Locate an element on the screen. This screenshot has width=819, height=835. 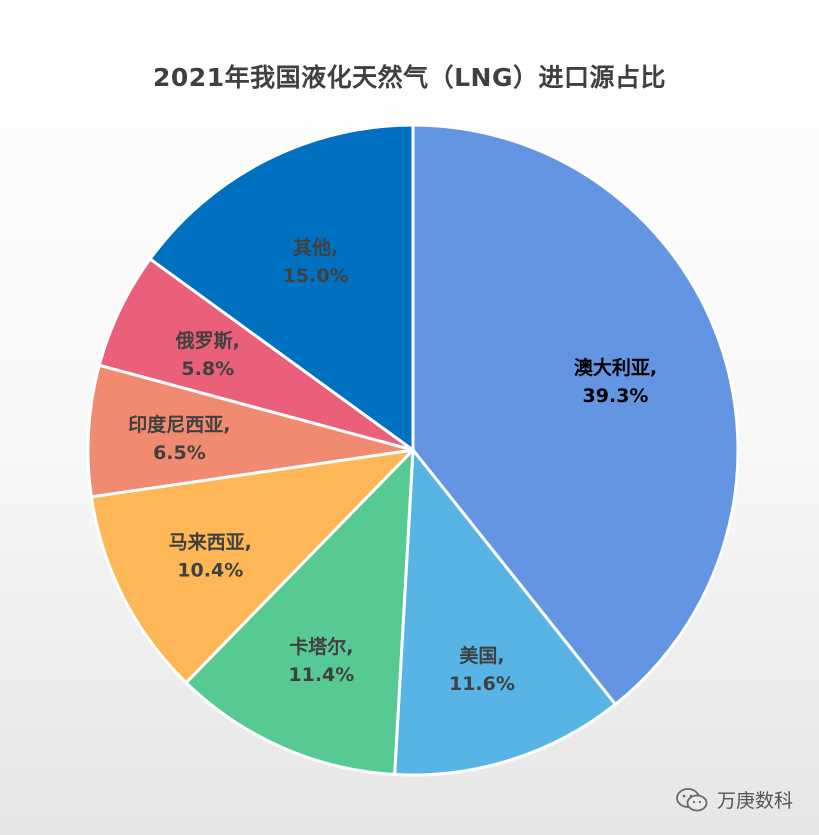
slice-label-value: 11.6% is located at coordinates (482, 684).